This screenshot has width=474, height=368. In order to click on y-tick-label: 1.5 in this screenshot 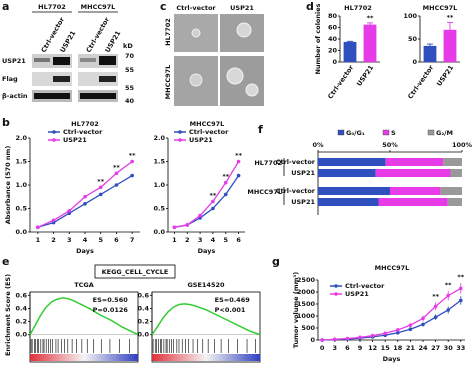, I will do `click(21, 162)`.